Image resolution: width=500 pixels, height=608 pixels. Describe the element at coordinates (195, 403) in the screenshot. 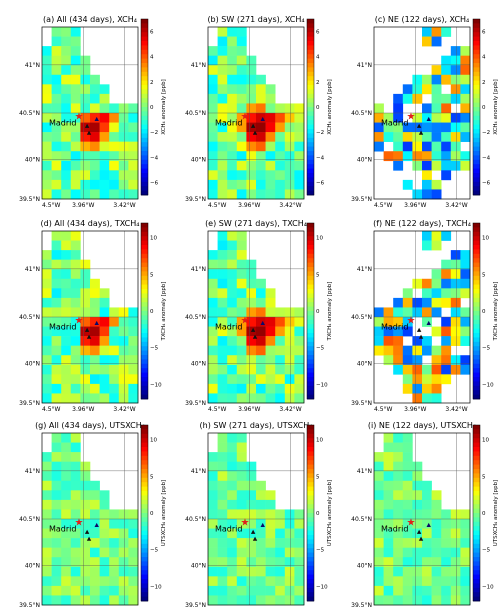

I see `lat-tick-label: 39.5°N` at that location.